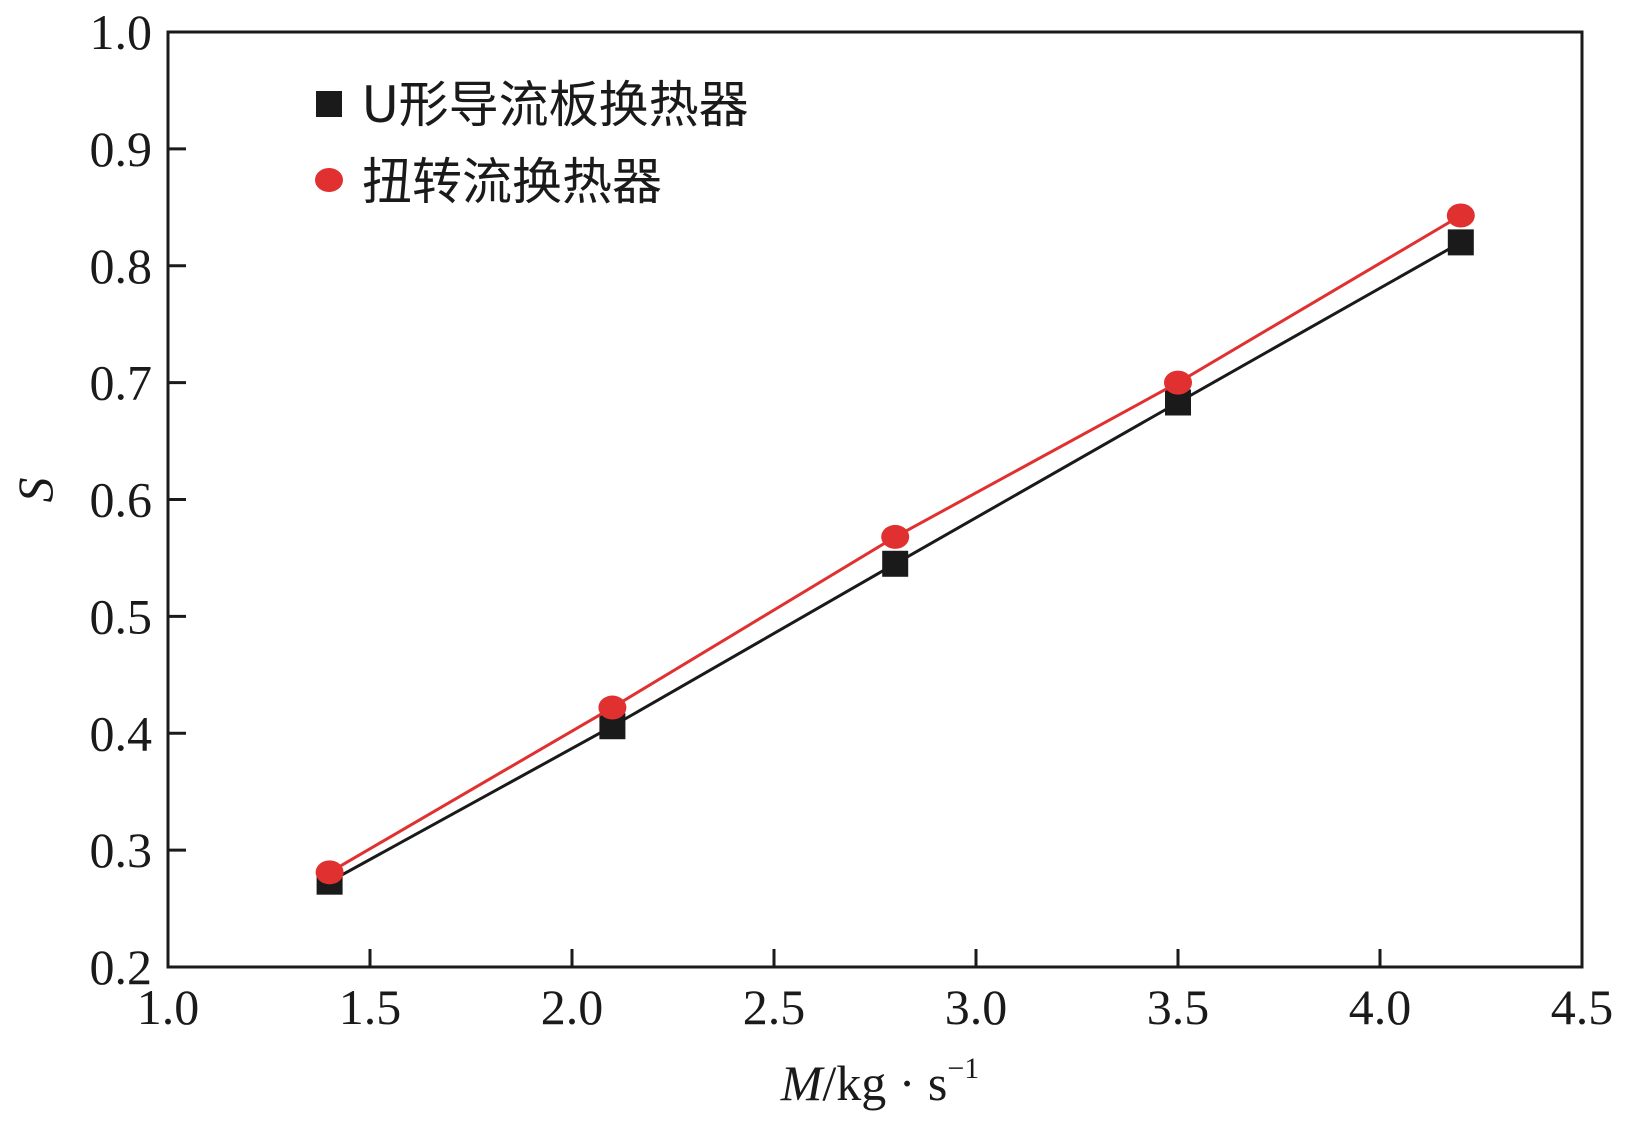 The width and height of the screenshot is (1633, 1125). What do you see at coordinates (370, 1007) in the screenshot?
I see `x-tick-label: 1.5` at bounding box center [370, 1007].